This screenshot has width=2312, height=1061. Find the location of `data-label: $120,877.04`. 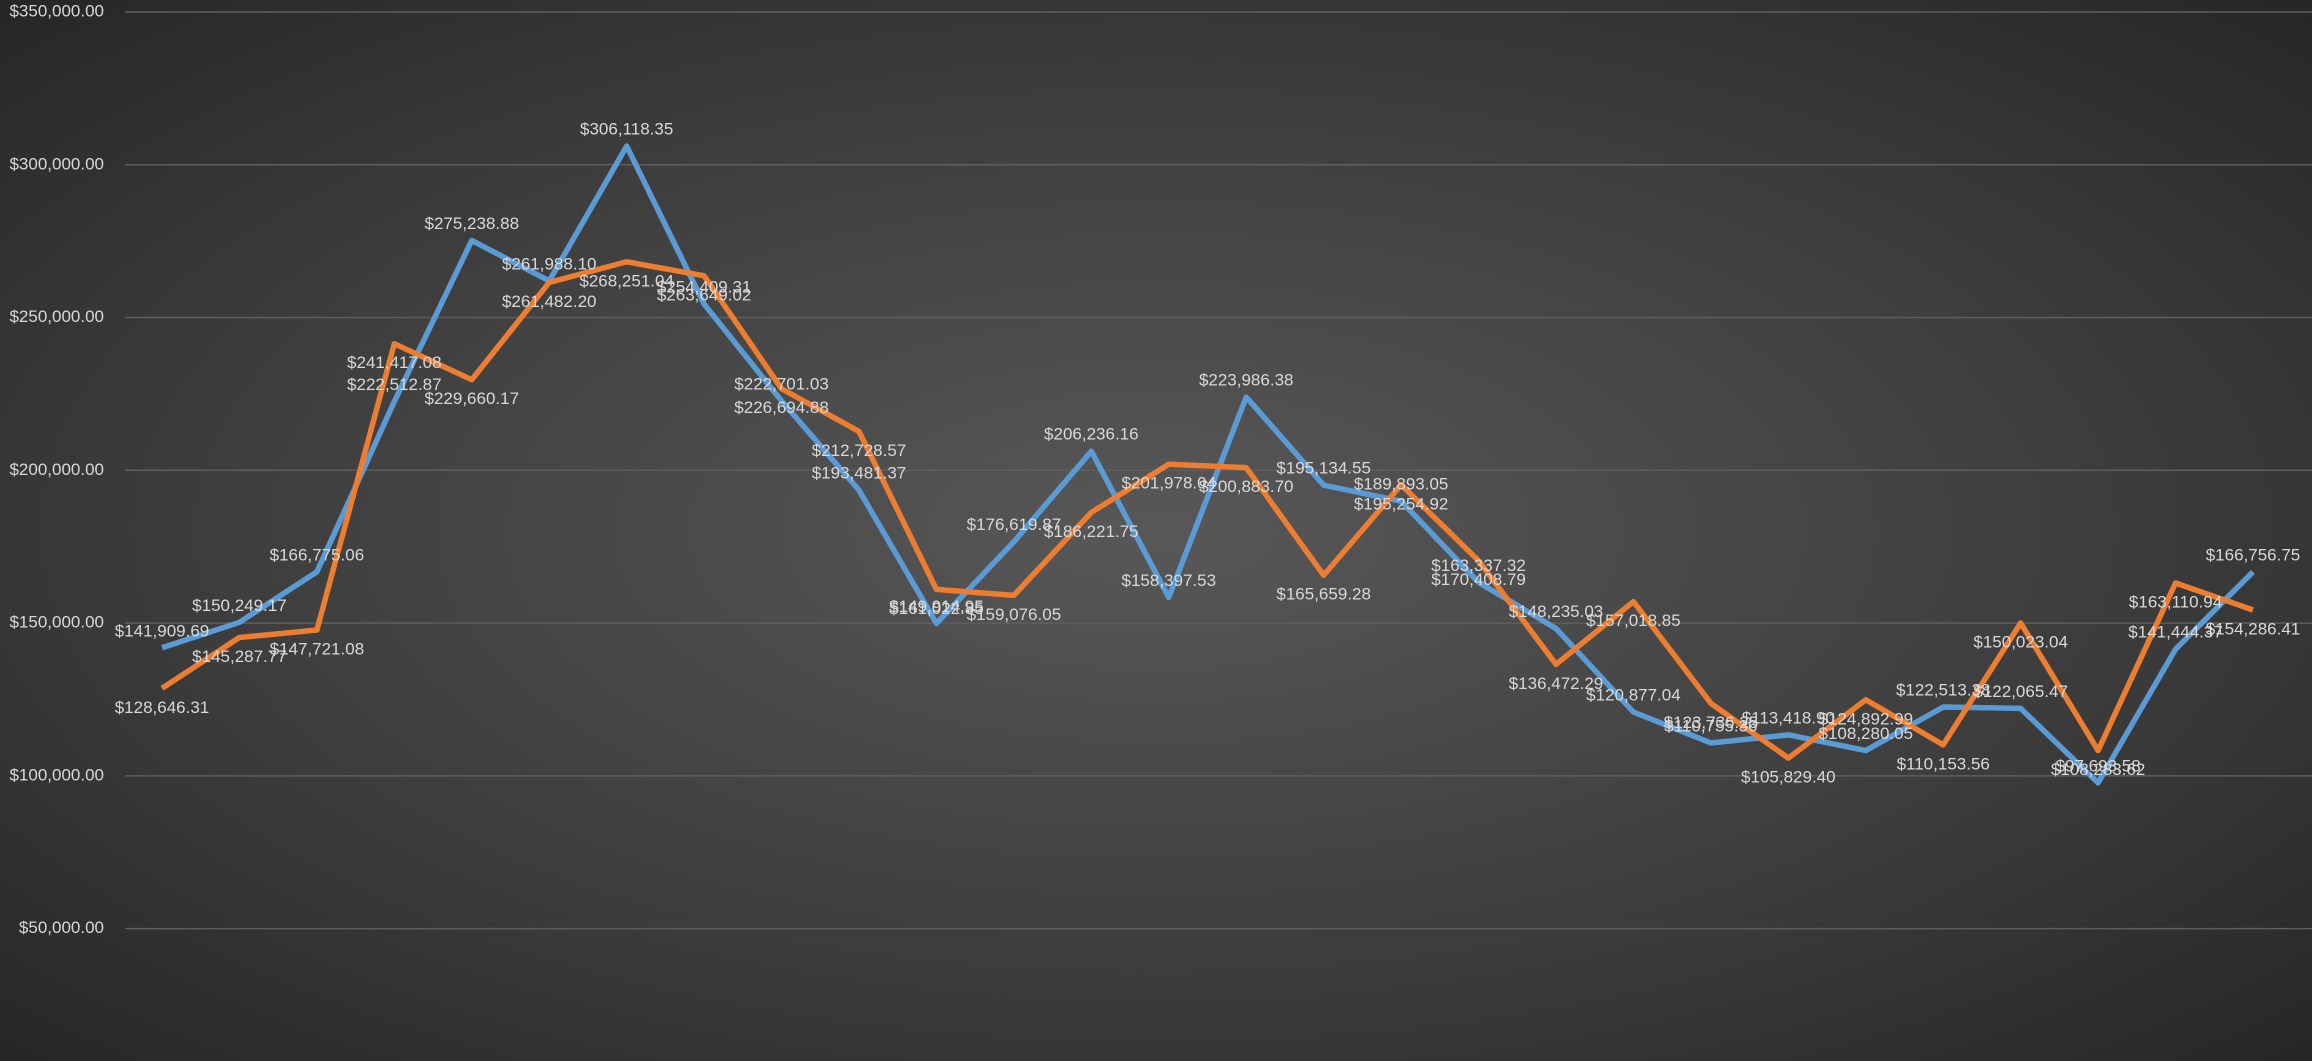

data-label: $120,877.04 is located at coordinates (1633, 695).